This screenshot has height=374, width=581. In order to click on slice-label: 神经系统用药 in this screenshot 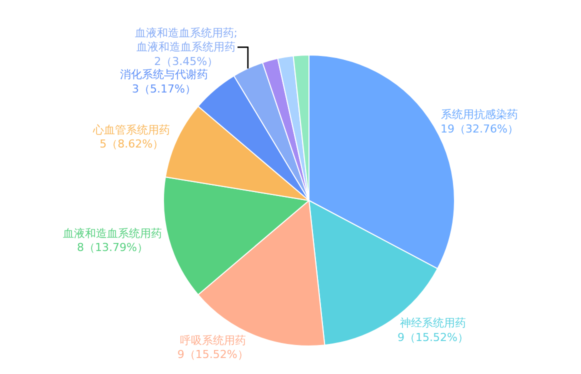, I will do `click(433, 323)`.